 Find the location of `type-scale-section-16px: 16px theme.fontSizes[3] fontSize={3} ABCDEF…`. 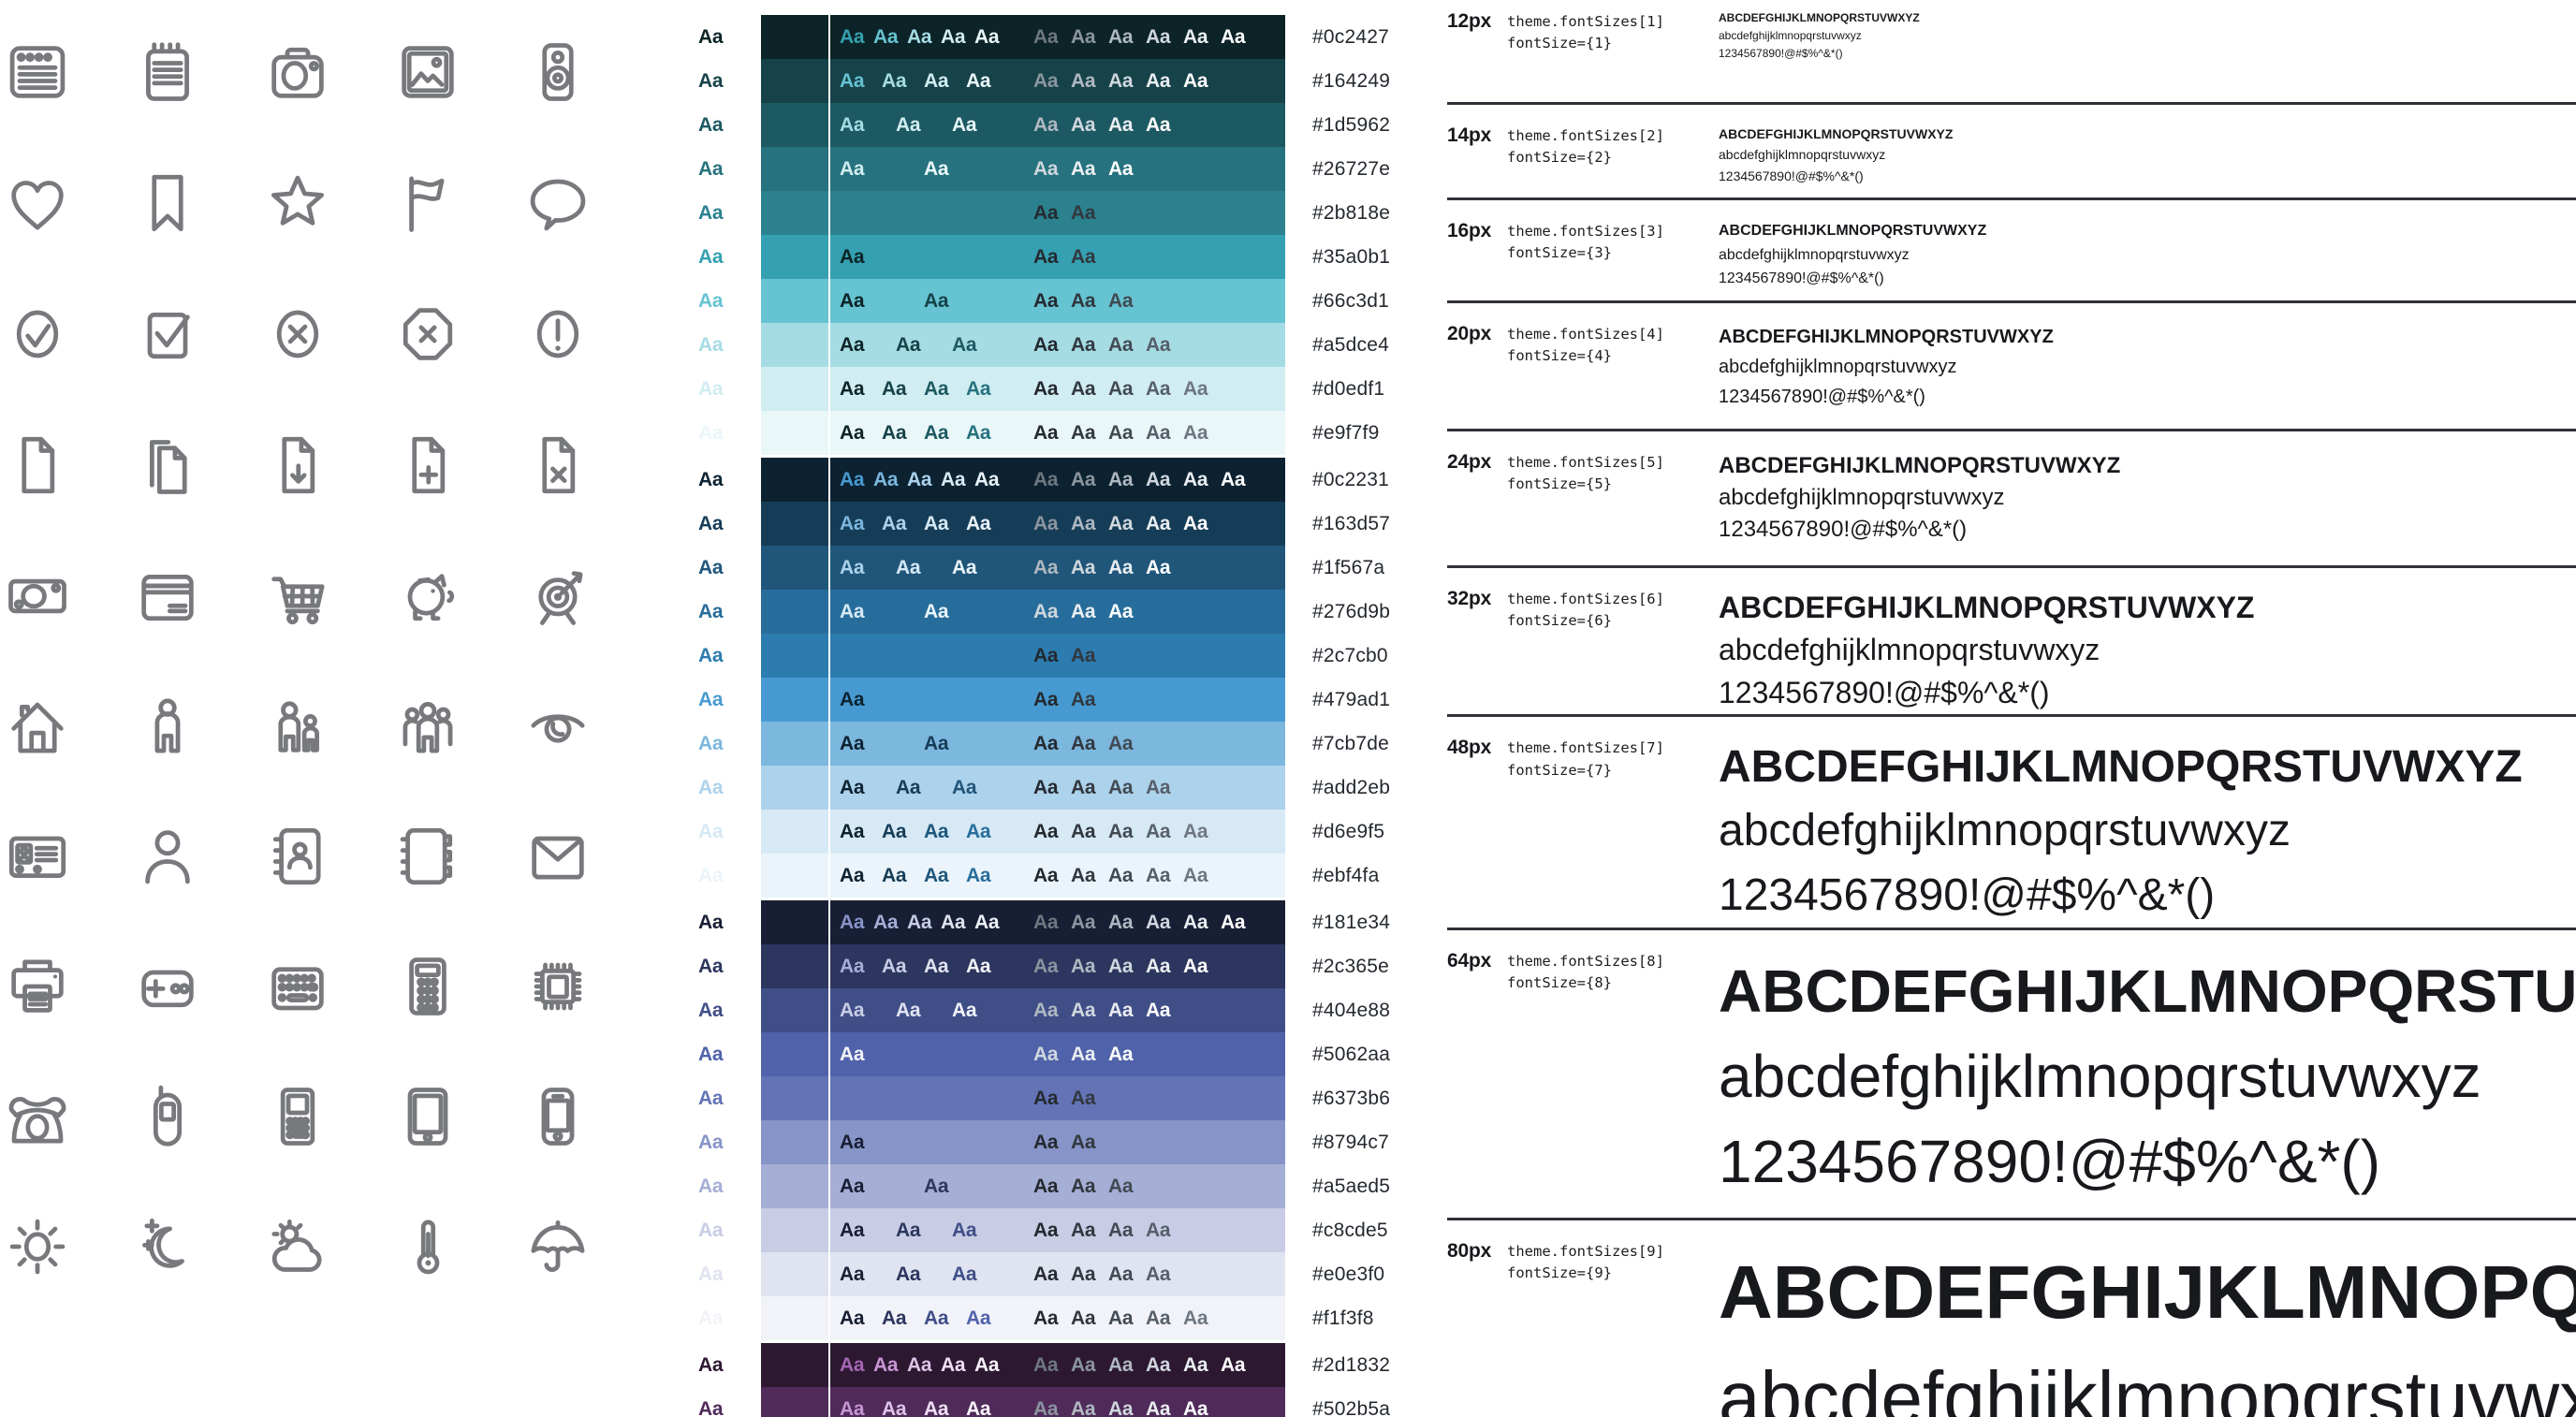

type-scale-section-16px: 16px theme.fontSizes[3] fontSize={3} ABCDEF… is located at coordinates (2012, 249).